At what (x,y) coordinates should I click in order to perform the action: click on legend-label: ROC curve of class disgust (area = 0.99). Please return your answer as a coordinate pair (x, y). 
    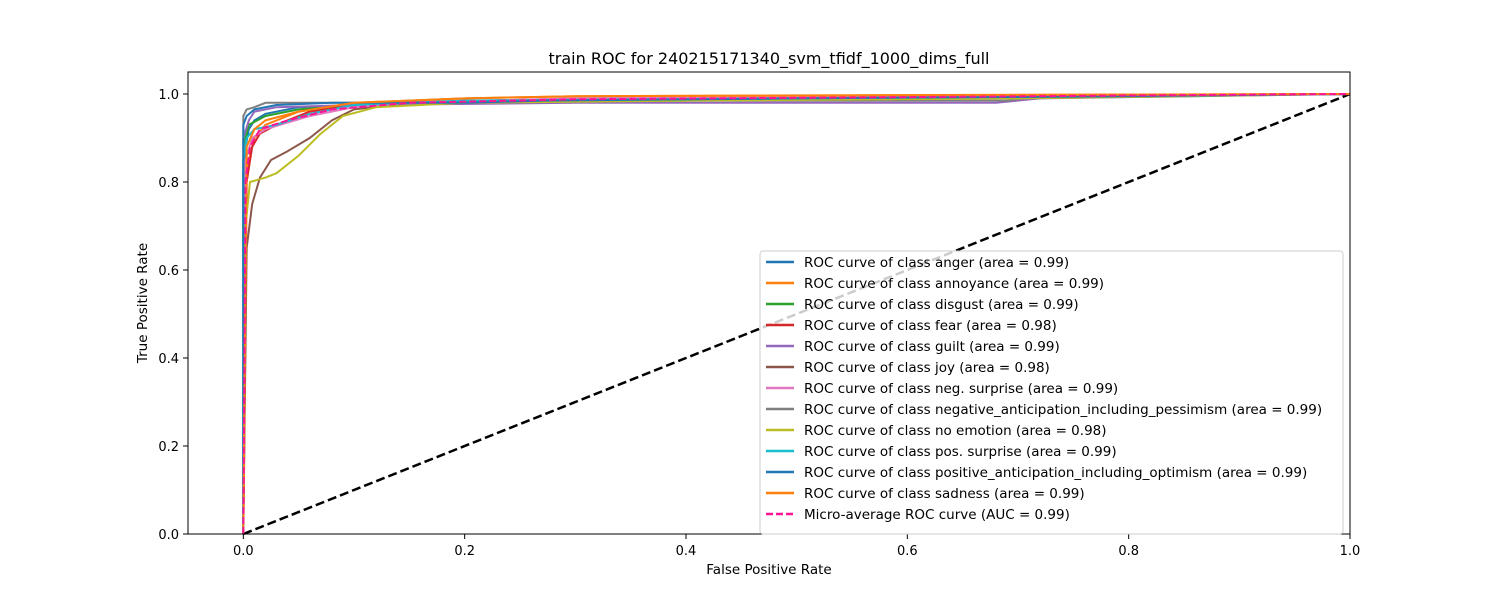
    Looking at the image, I should click on (941, 305).